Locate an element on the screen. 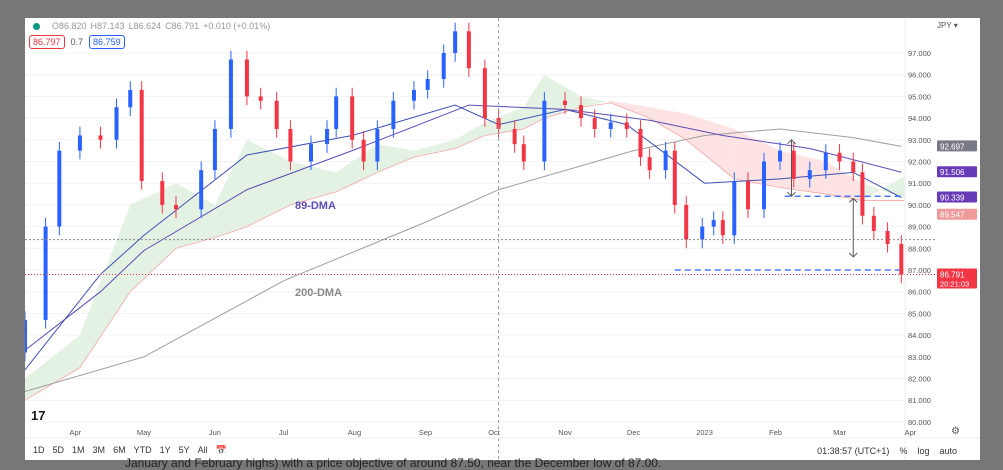  time-tick-label: Feb is located at coordinates (775, 432).